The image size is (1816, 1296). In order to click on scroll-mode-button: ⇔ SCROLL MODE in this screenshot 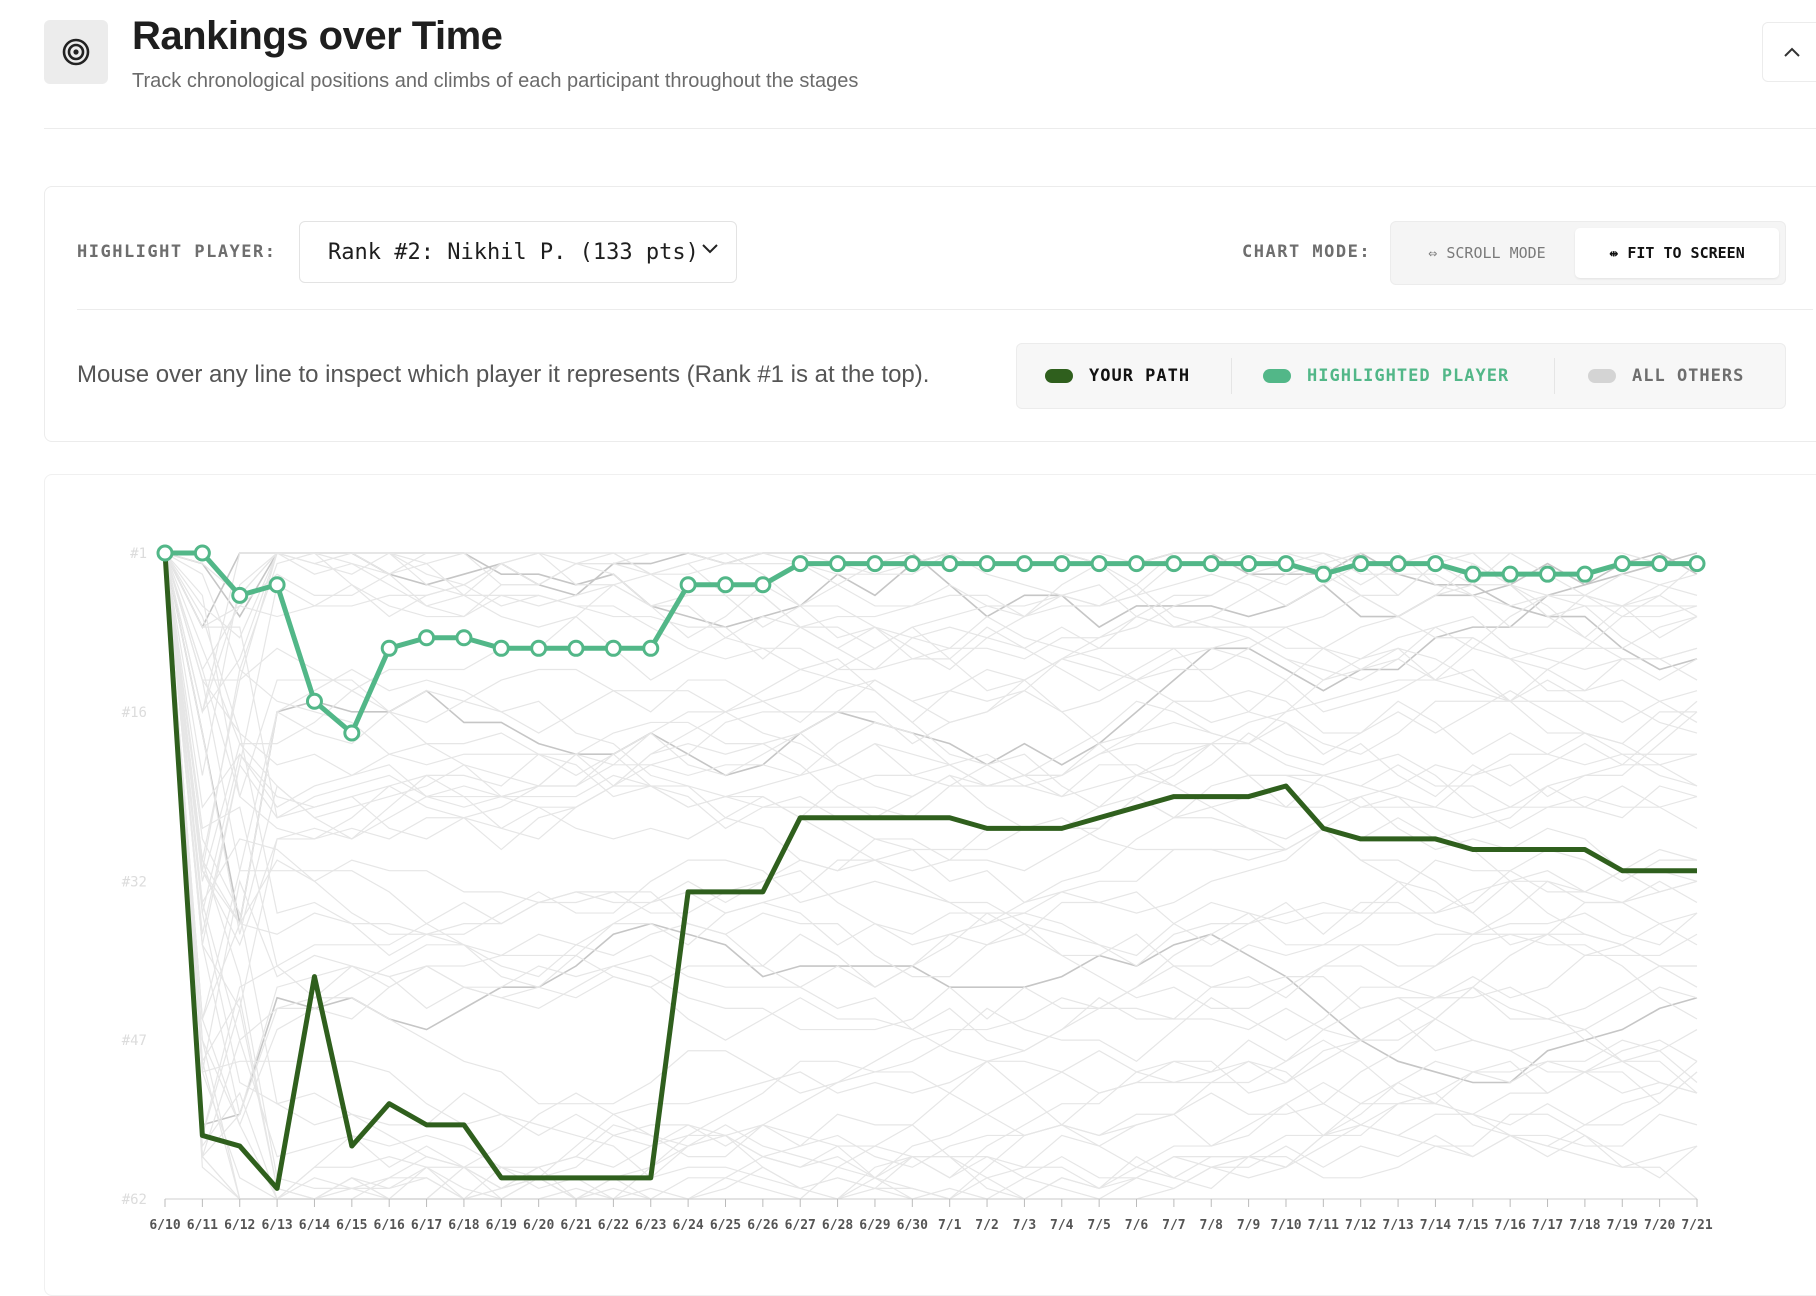, I will do `click(1487, 253)`.